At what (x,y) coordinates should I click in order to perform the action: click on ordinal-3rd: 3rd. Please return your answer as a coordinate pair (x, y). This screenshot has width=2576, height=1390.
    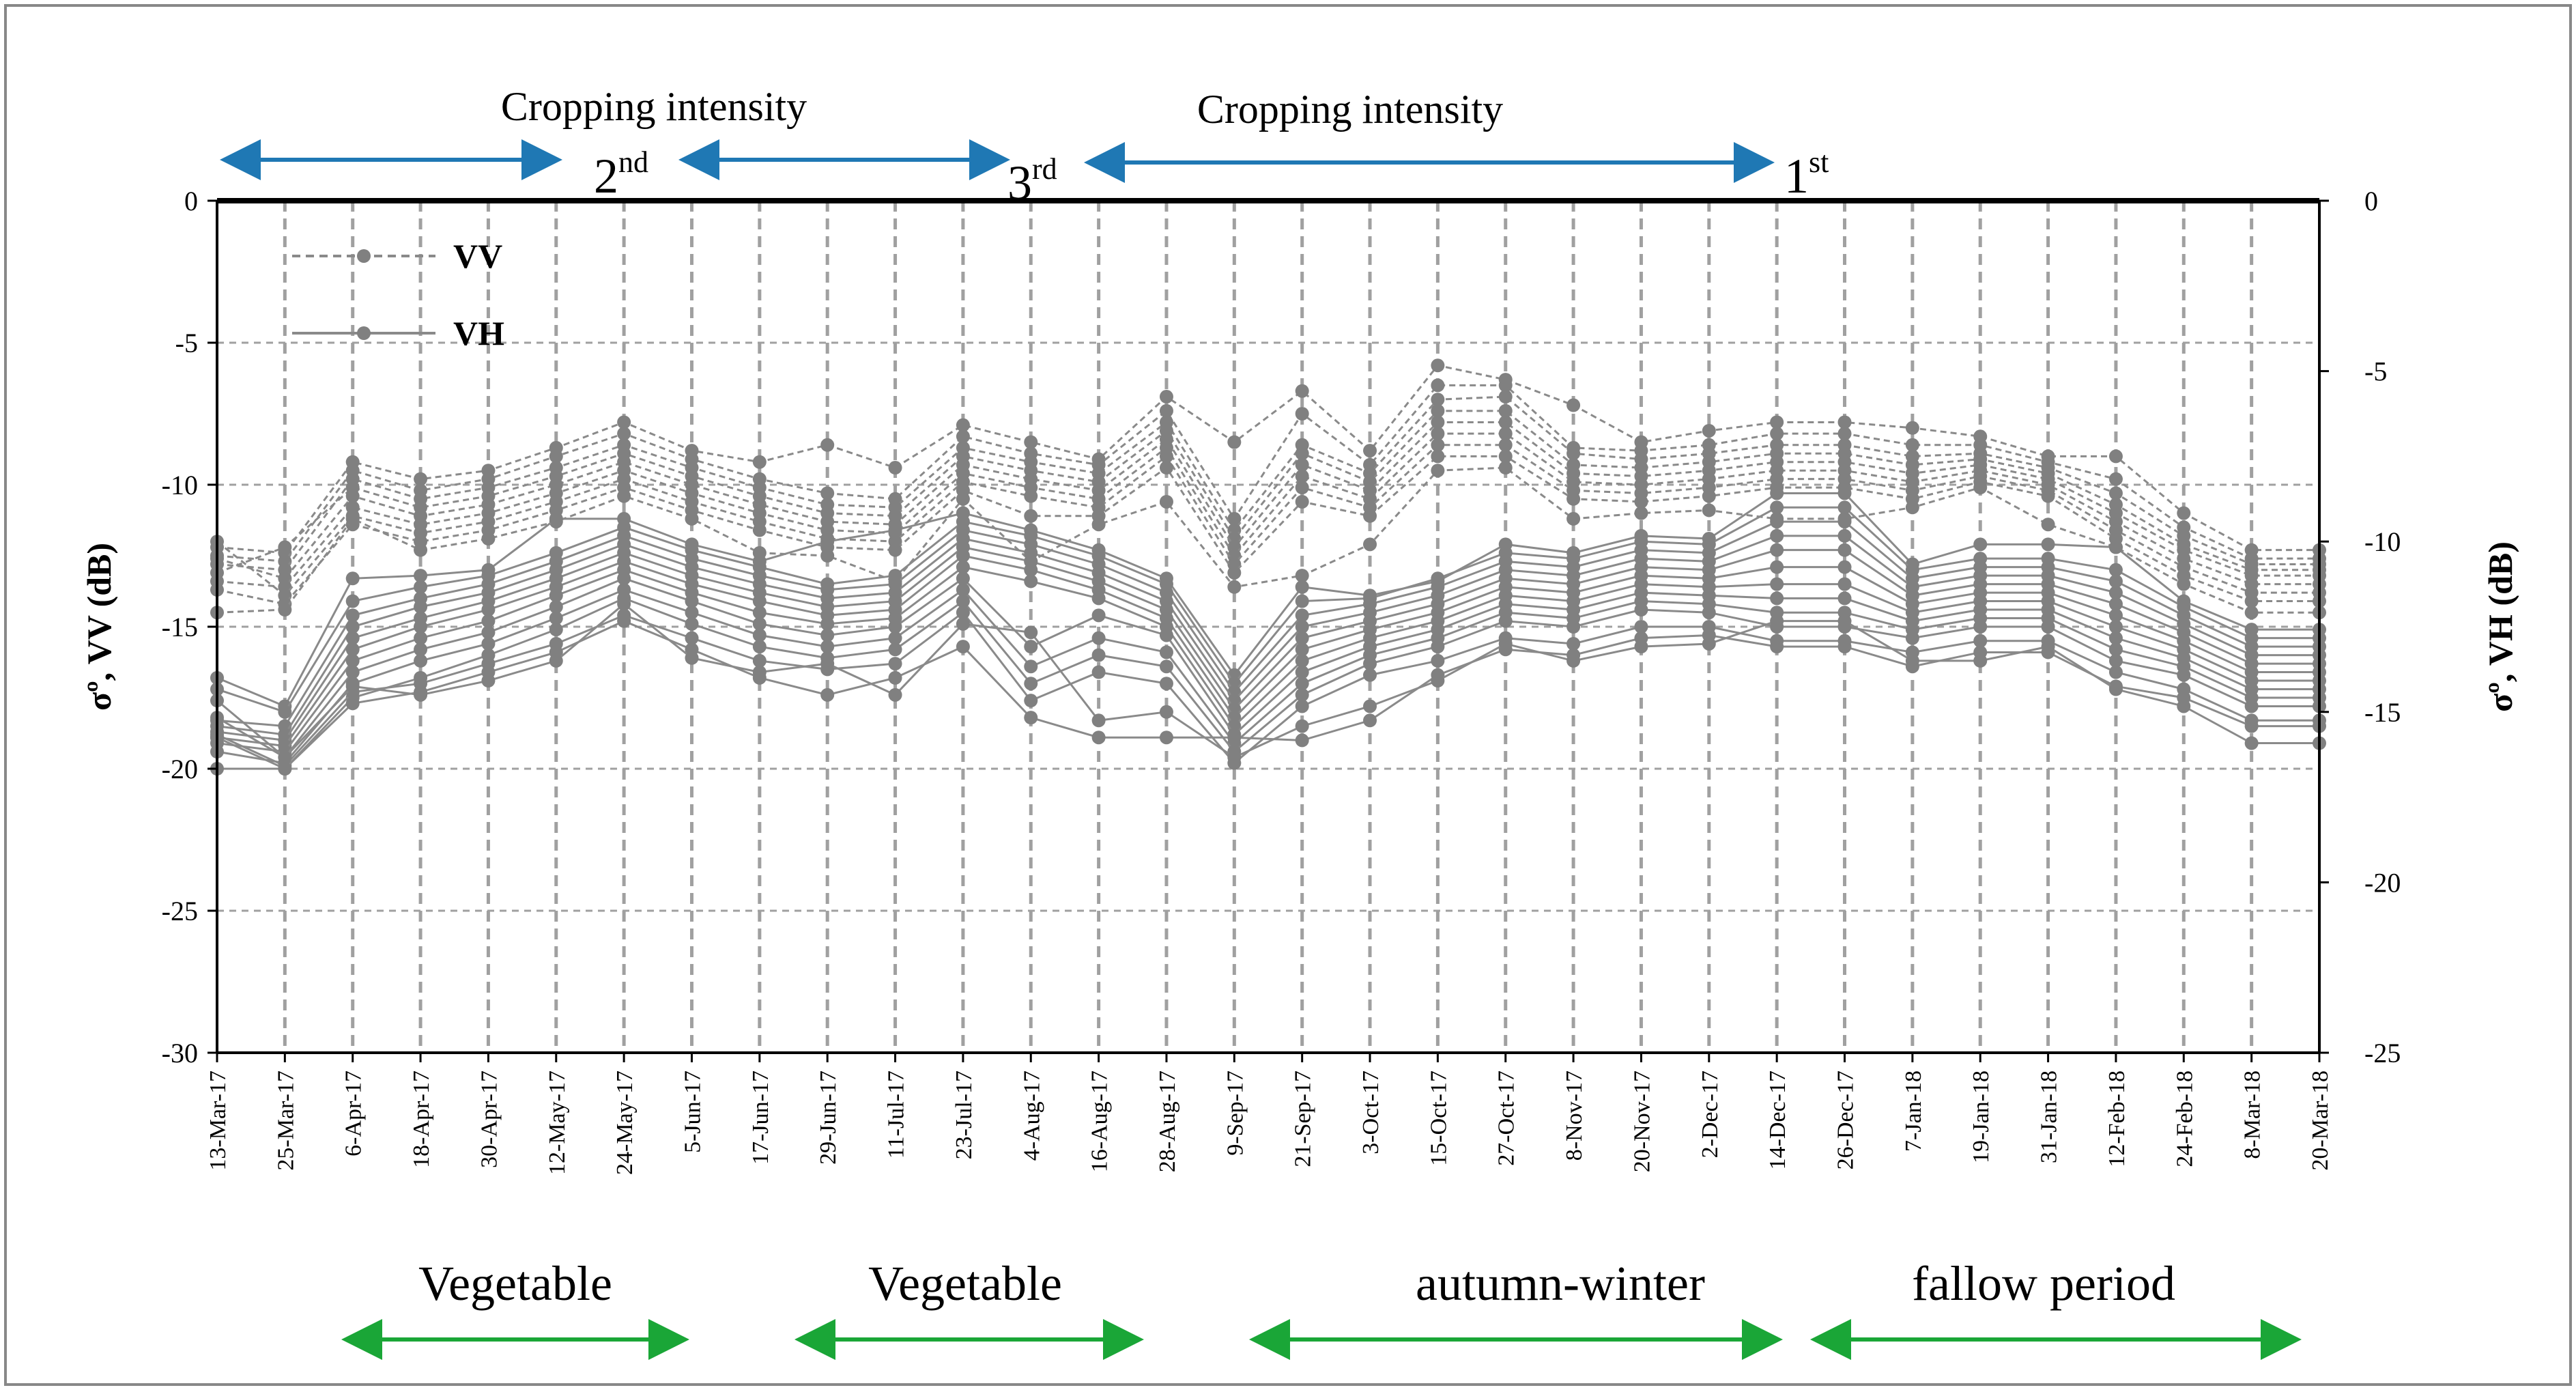
    Looking at the image, I should click on (1032, 181).